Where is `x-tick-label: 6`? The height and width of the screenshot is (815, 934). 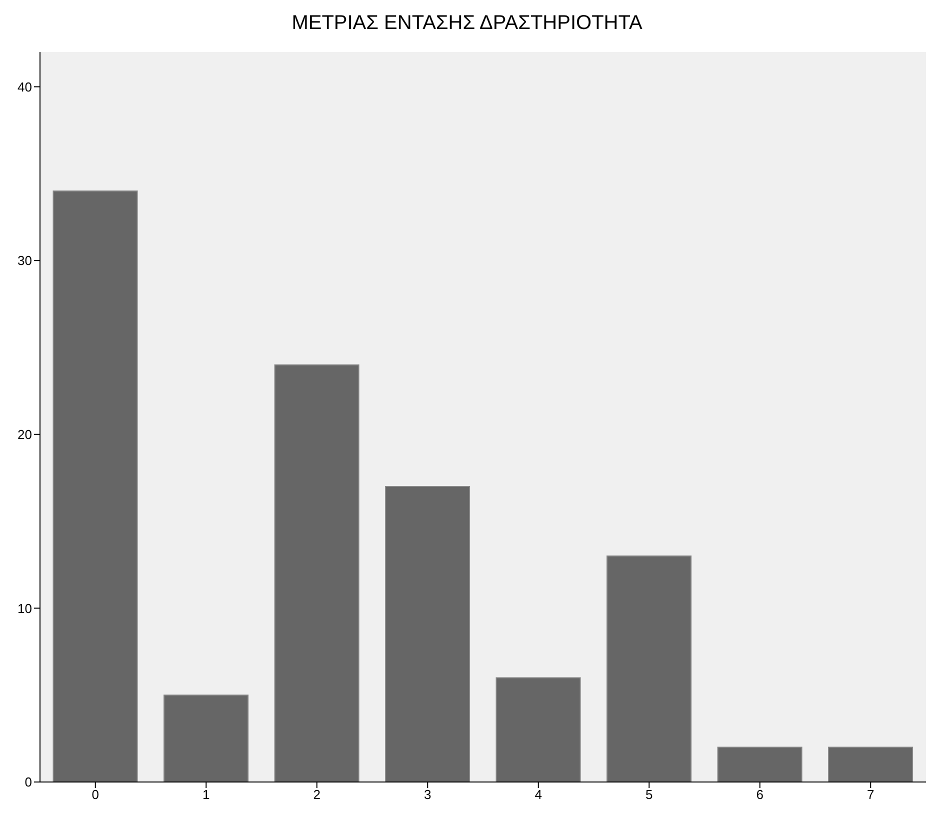
x-tick-label: 6 is located at coordinates (760, 794).